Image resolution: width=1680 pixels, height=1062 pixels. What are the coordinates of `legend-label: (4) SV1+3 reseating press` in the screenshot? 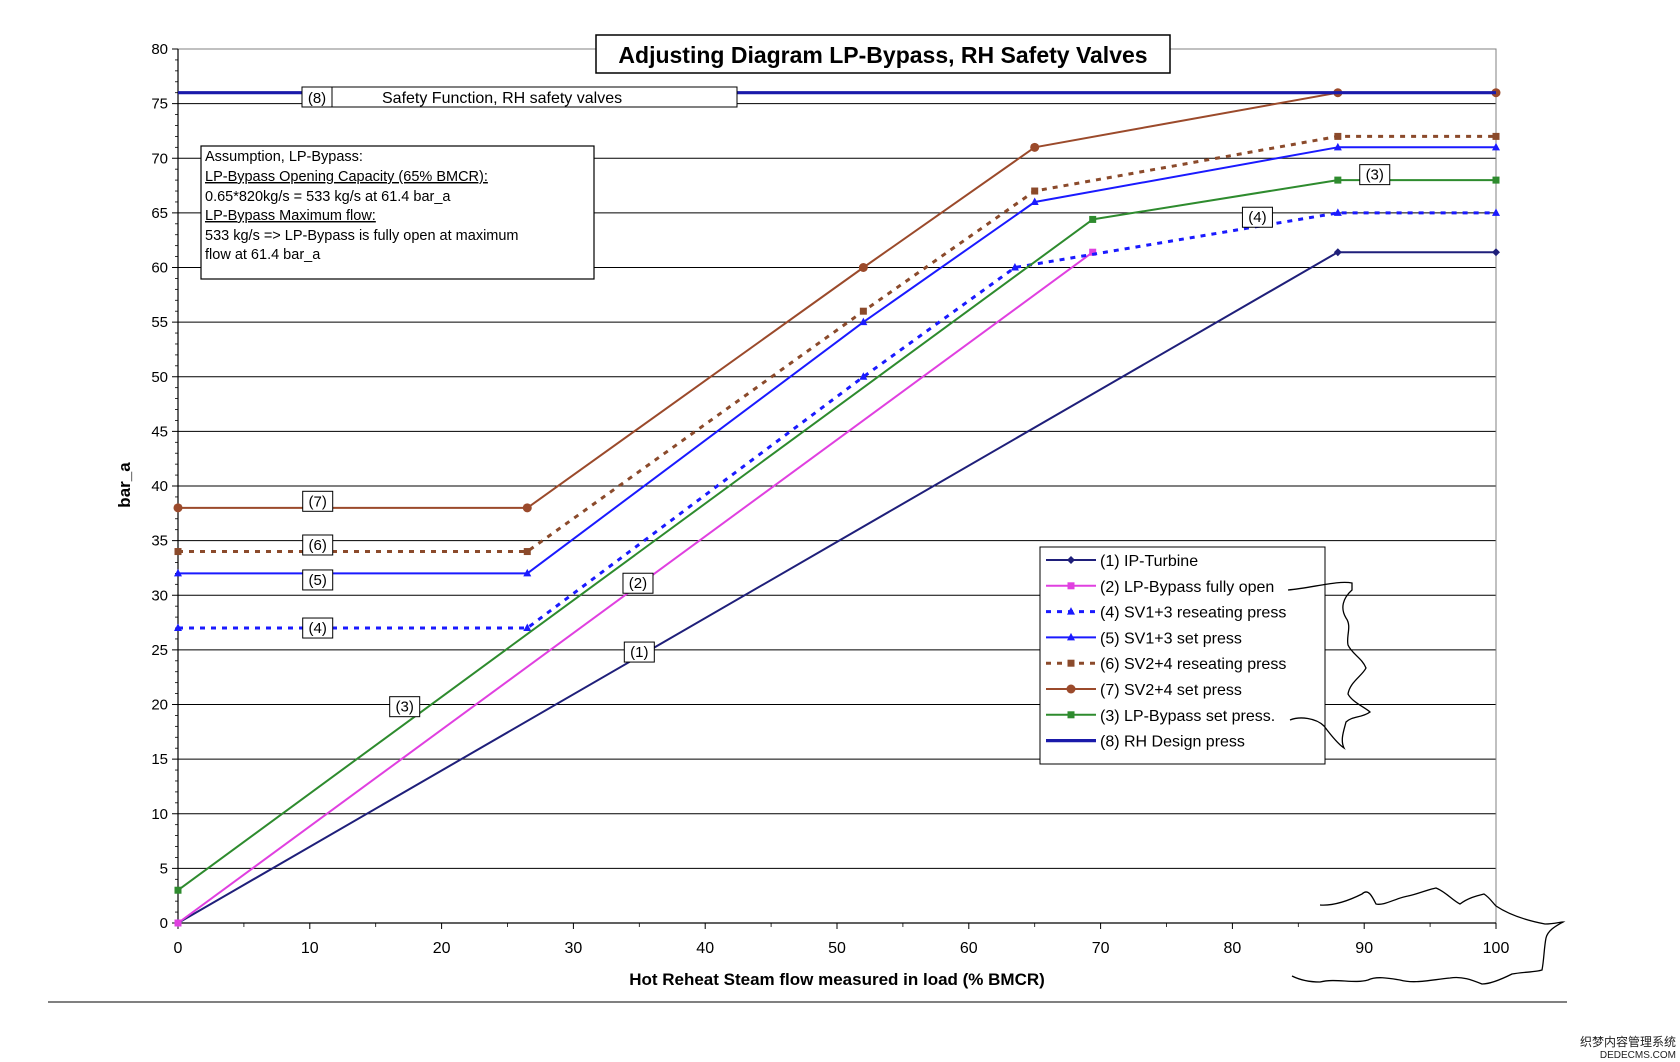 It's located at (1193, 613).